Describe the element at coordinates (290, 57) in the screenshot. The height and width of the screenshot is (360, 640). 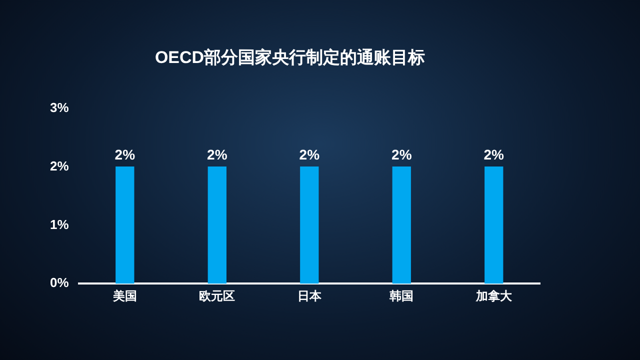
I see `chart-title: OECD部分国家央行制定的通账目标` at that location.